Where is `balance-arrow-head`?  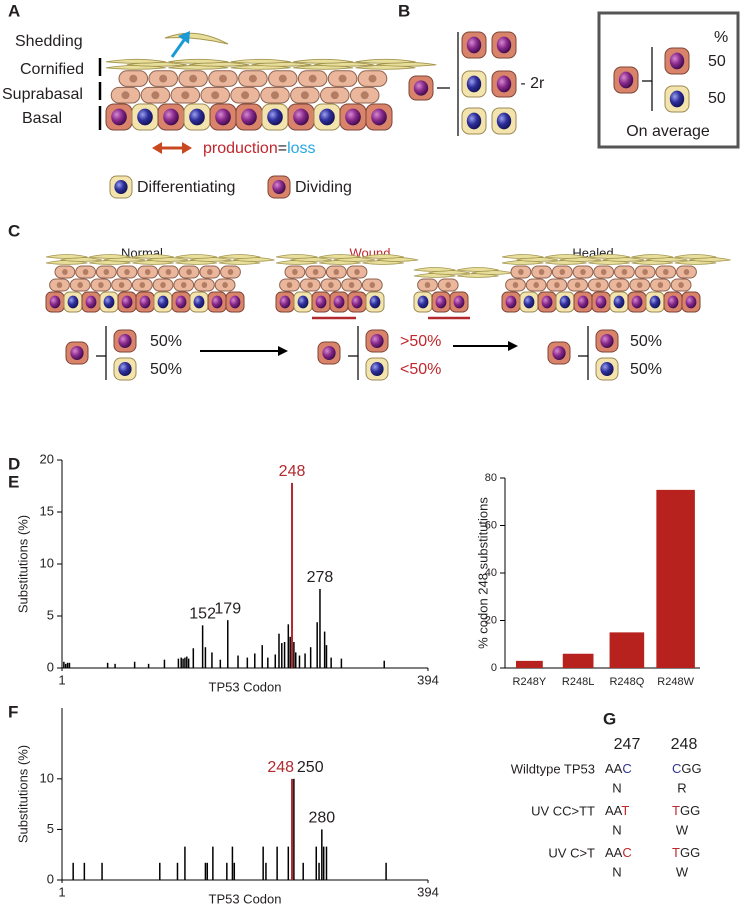
balance-arrow-head is located at coordinates (172, 148).